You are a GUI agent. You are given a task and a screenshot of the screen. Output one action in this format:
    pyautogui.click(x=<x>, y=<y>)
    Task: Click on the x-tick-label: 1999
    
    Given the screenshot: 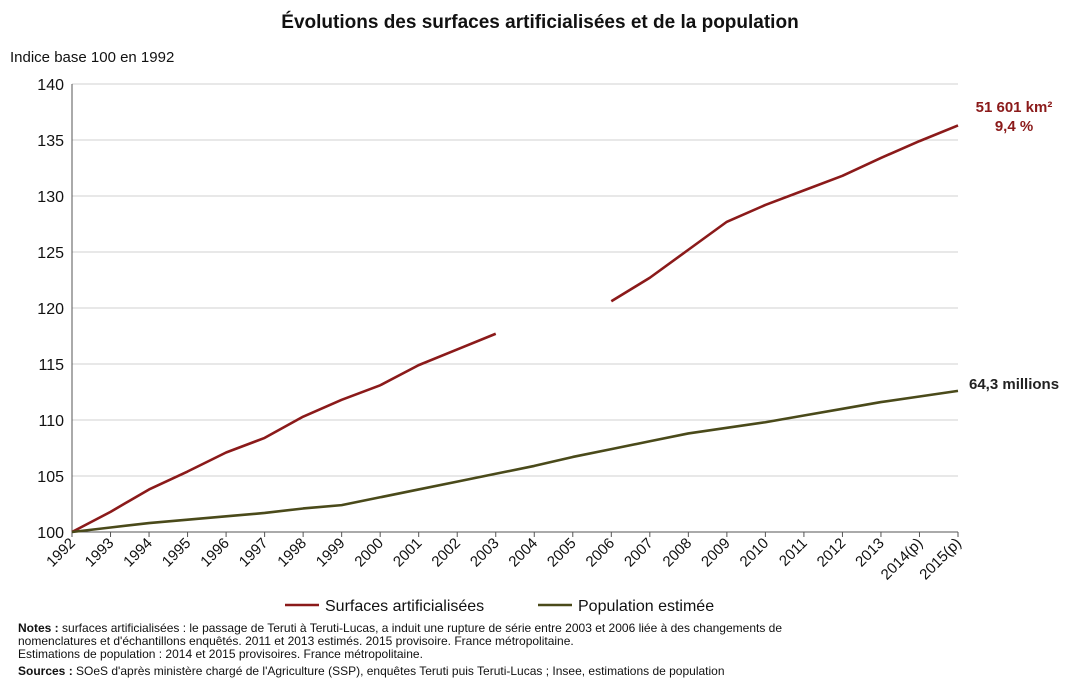 What is the action you would take?
    pyautogui.click(x=331, y=553)
    